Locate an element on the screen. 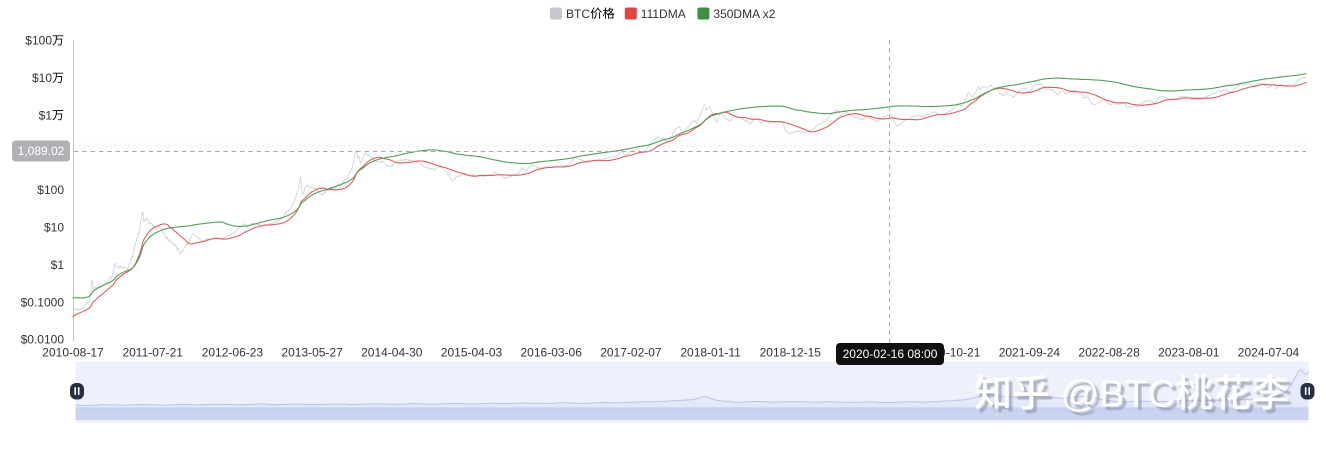 The height and width of the screenshot is (450, 1326). svg-text: 2021-09-24 is located at coordinates (1030, 353).